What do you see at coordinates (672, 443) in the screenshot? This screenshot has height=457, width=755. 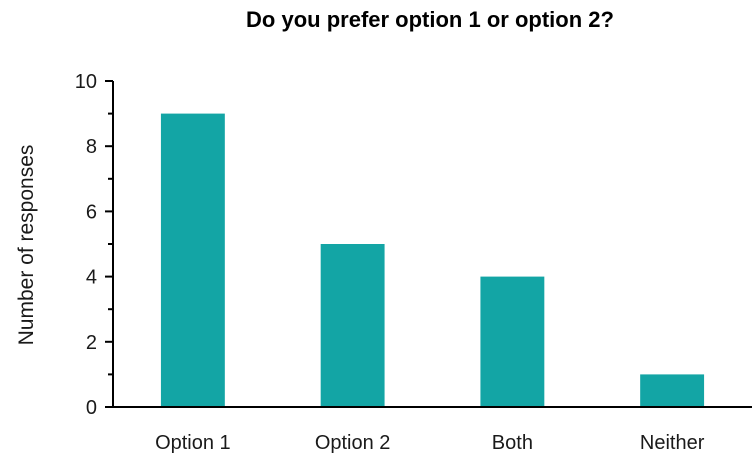 I see `x-tick-label: Neither` at bounding box center [672, 443].